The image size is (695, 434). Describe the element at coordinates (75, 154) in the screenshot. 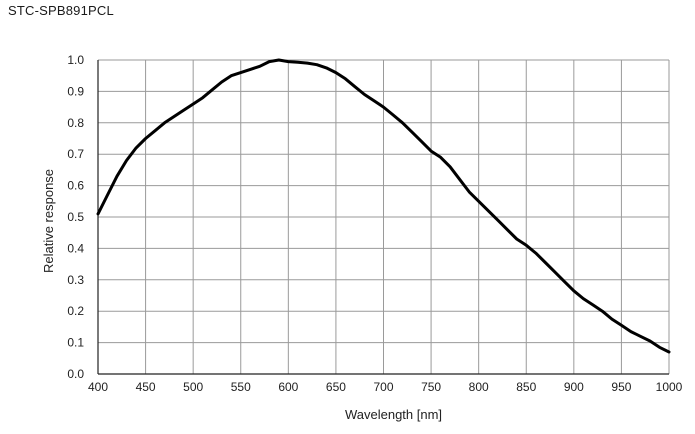

I see `y-tick-label: 0.7` at that location.